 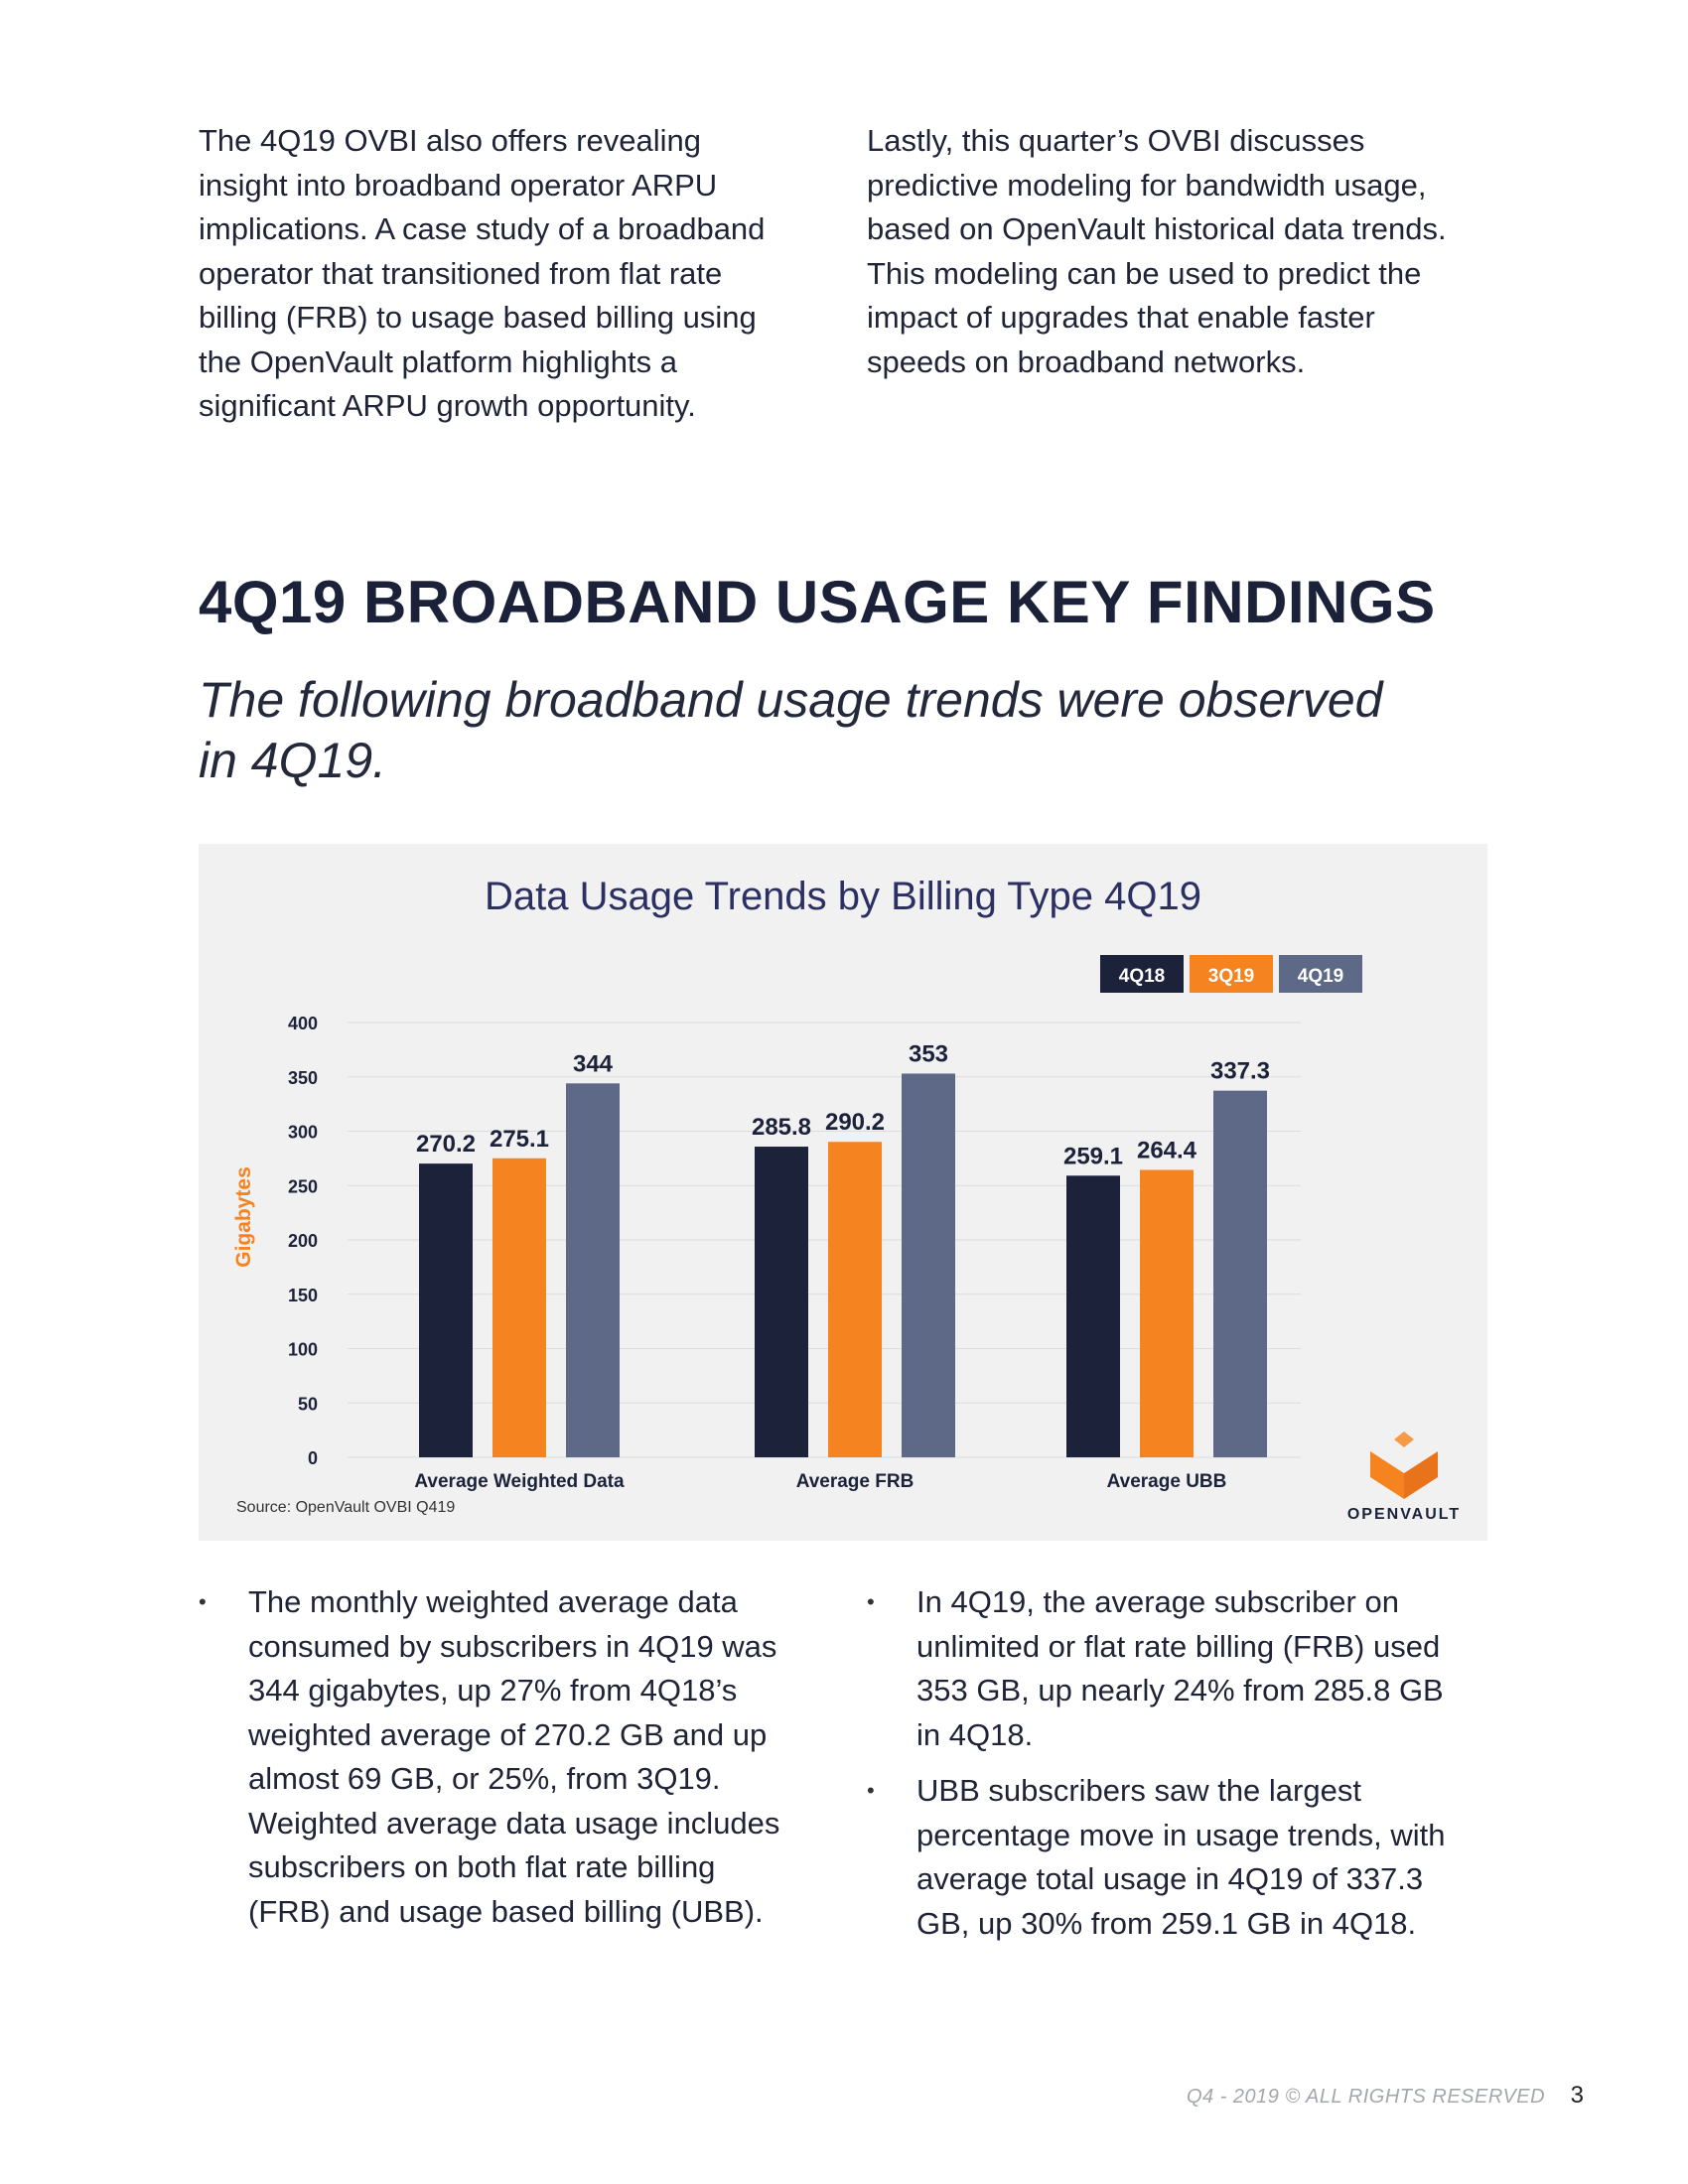 What do you see at coordinates (1167, 1150) in the screenshot?
I see `data-label: 264.4` at bounding box center [1167, 1150].